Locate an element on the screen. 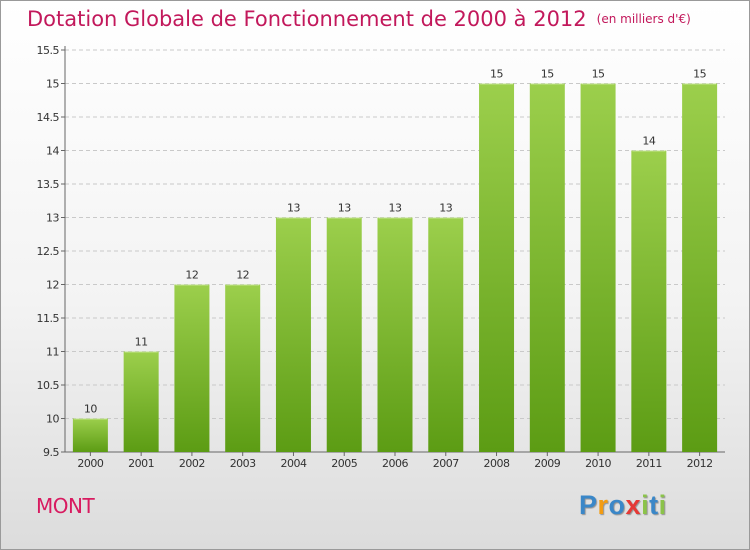 The image size is (750, 550). x-tick-label: 2008 is located at coordinates (497, 463).